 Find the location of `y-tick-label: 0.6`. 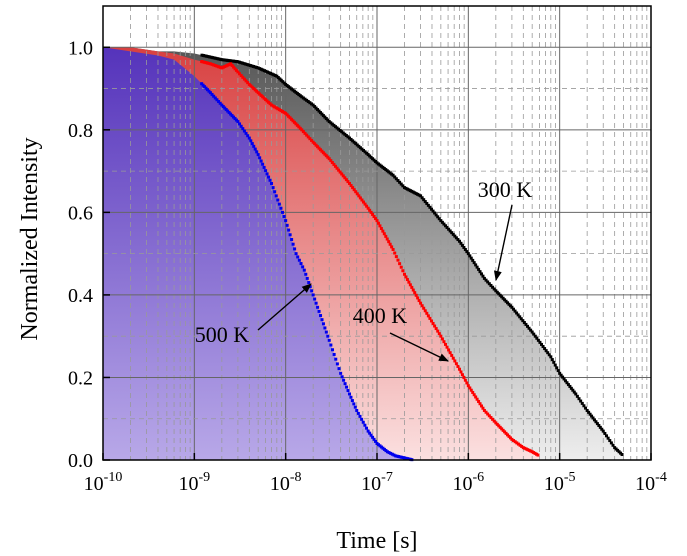

y-tick-label: 0.6 is located at coordinates (80, 213).